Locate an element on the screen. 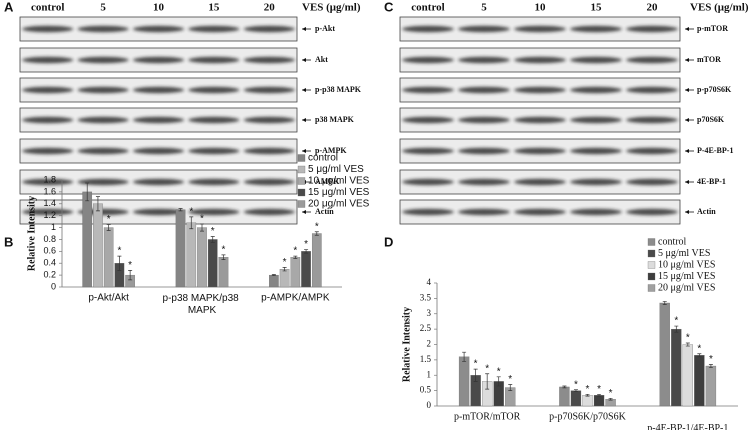 The height and width of the screenshot is (430, 749). panel-letter: A is located at coordinates (9, 7).